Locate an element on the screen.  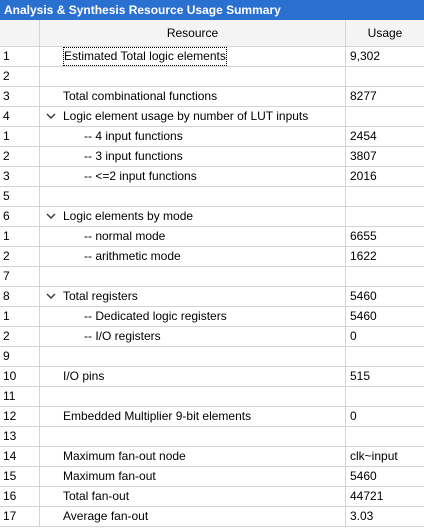
usage-cell: 3807 is located at coordinates (363, 156).